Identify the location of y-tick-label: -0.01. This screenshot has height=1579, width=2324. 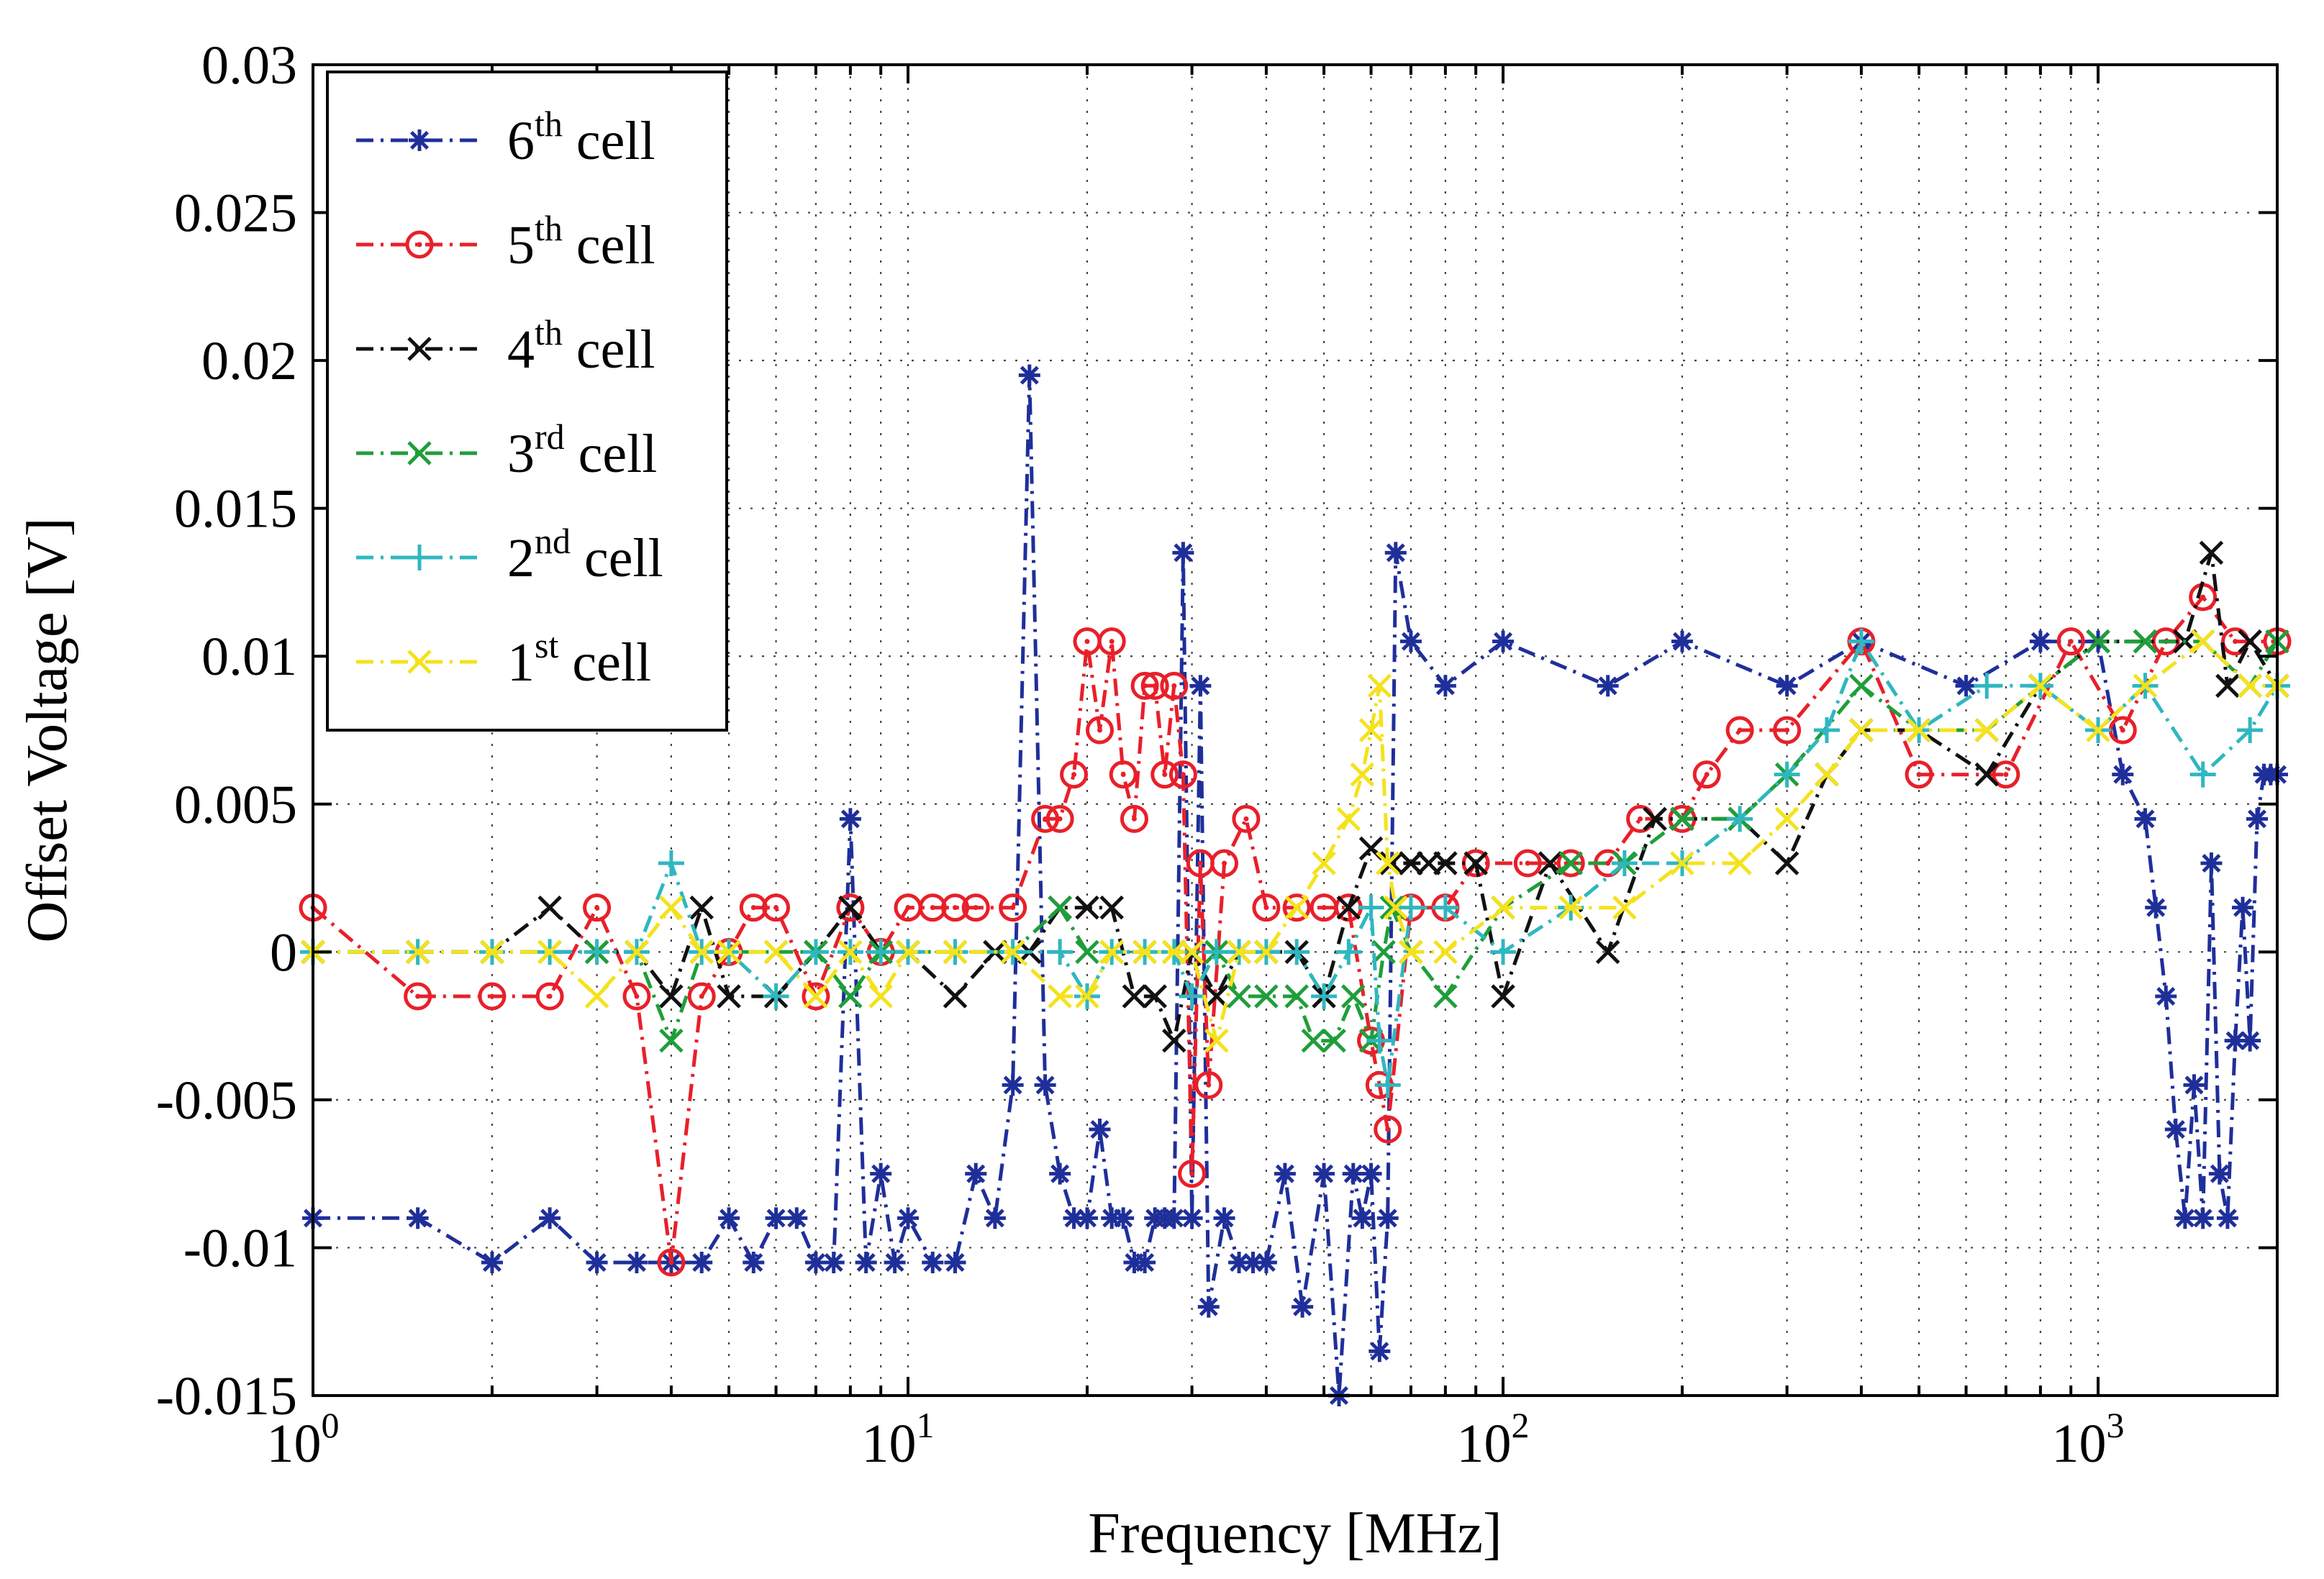
(240, 1248).